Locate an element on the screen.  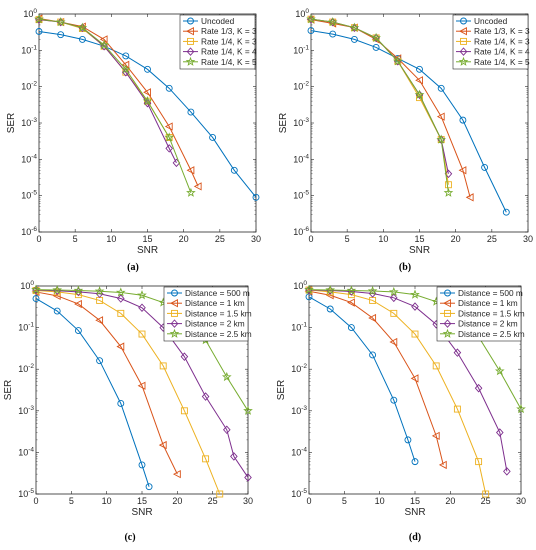
x-tick-label: 0 is located at coordinates (35, 501).